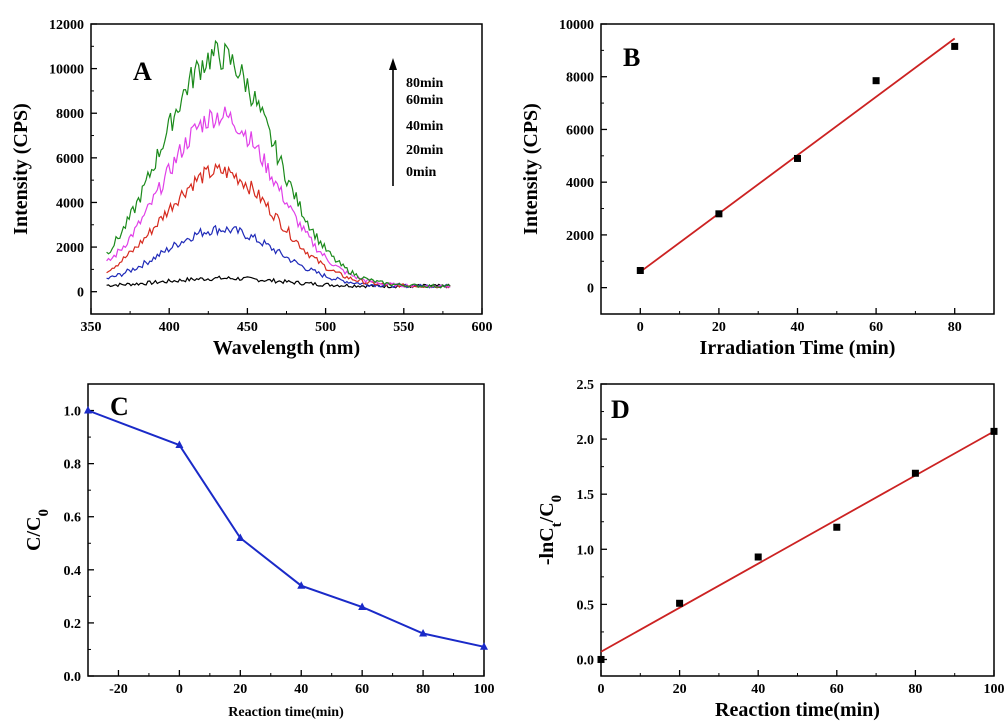 This screenshot has height=726, width=1008. I want to click on x-axis-label: Irradiation Time (min), so click(798, 348).